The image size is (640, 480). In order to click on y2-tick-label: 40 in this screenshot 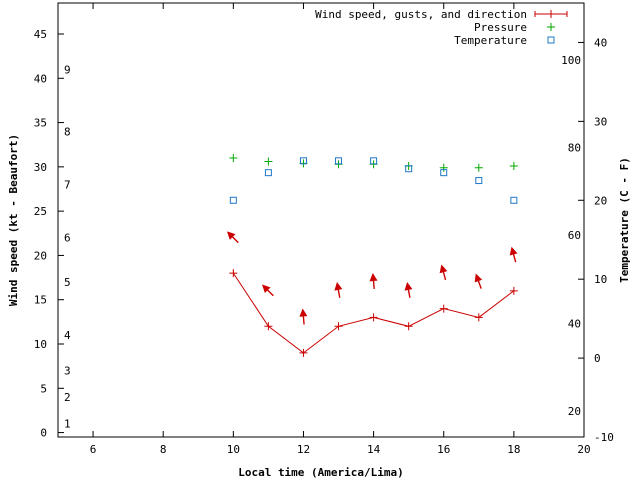, I will do `click(600, 42)`.